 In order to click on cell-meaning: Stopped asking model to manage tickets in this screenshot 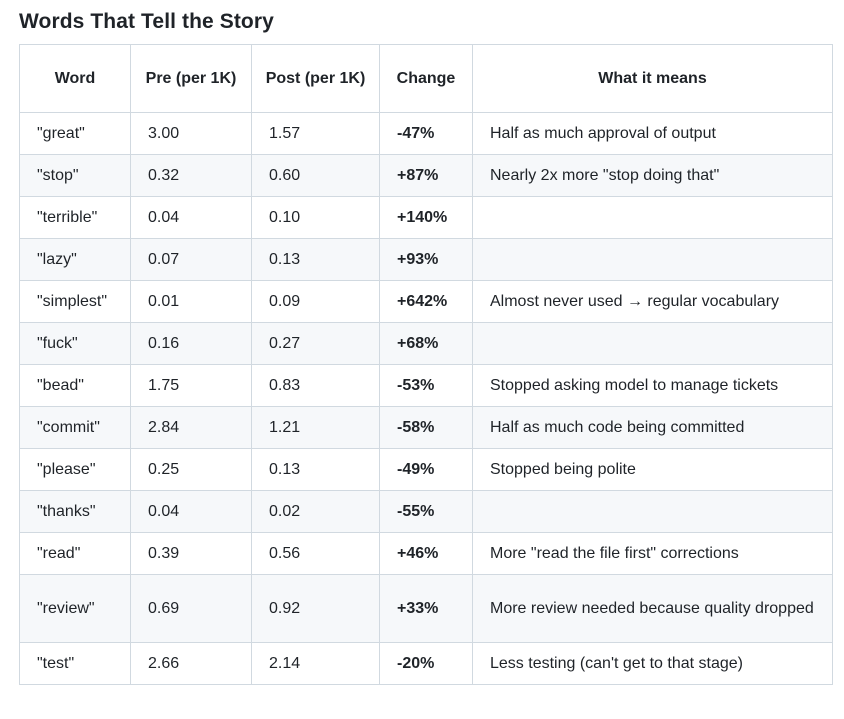, I will do `click(652, 385)`.